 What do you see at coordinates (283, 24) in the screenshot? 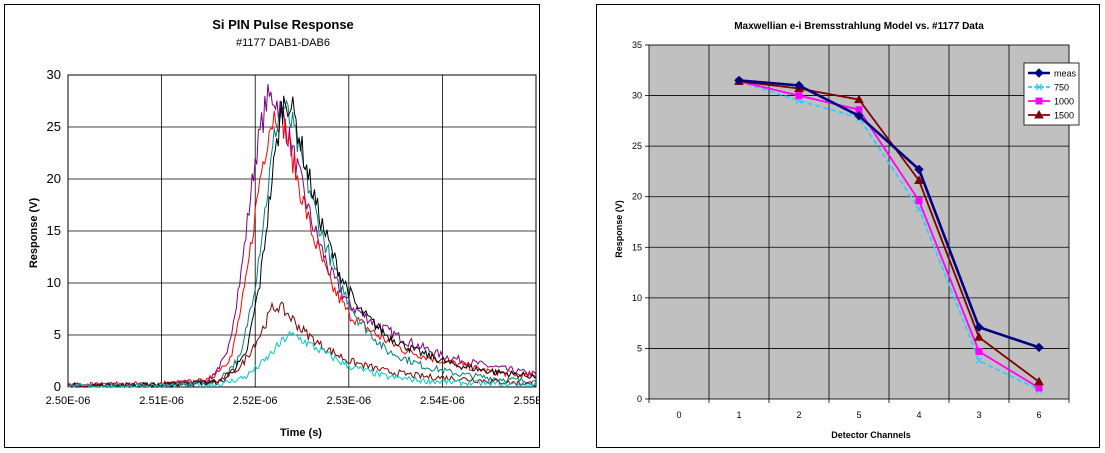
I see `chart-title: Si PIN Pulse Response` at bounding box center [283, 24].